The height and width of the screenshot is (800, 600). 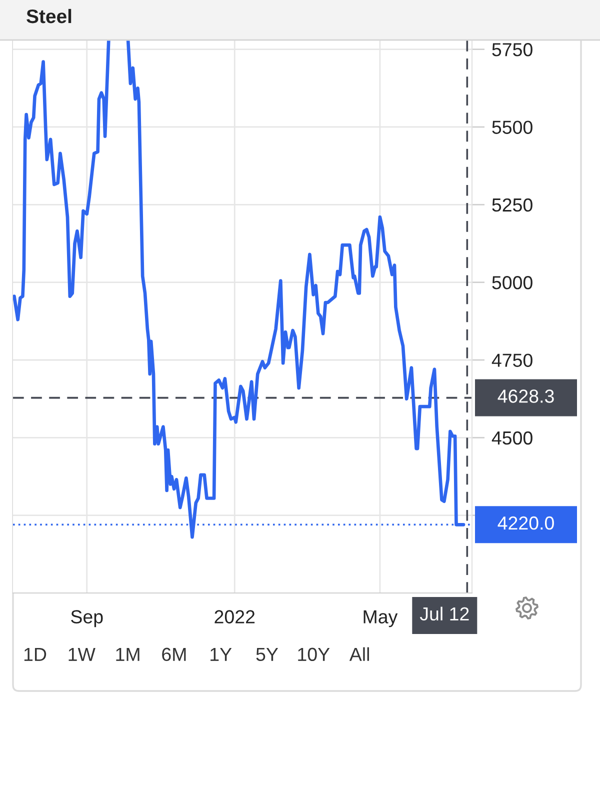 I want to click on text: All, so click(x=359, y=654).